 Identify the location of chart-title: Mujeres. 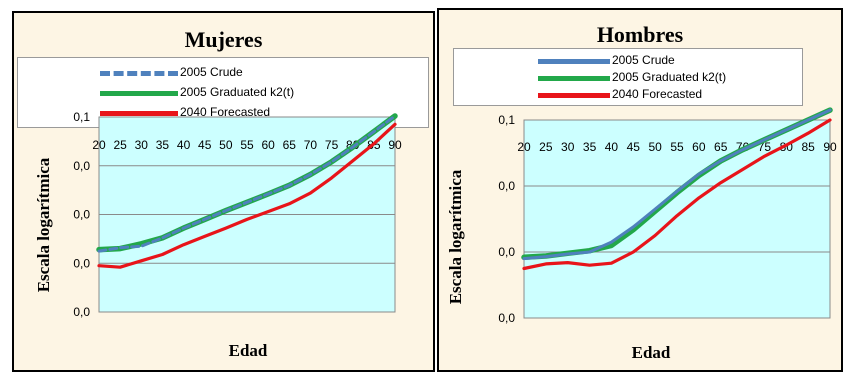
(223, 39).